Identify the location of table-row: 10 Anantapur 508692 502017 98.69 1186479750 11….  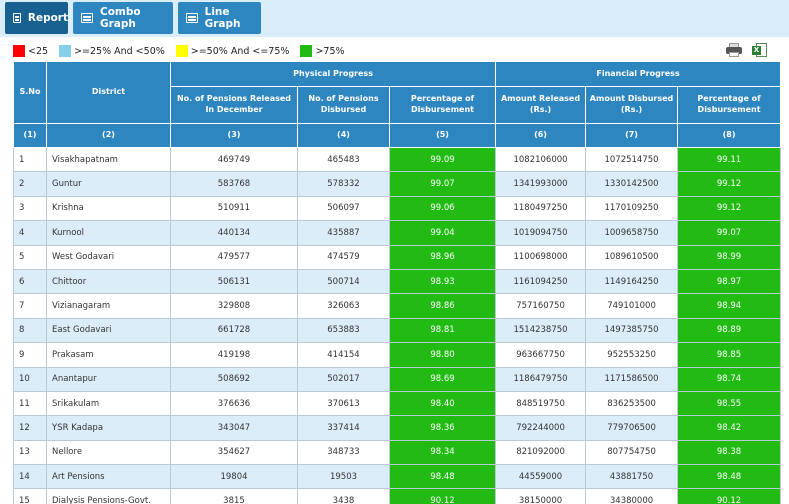
(397, 379).